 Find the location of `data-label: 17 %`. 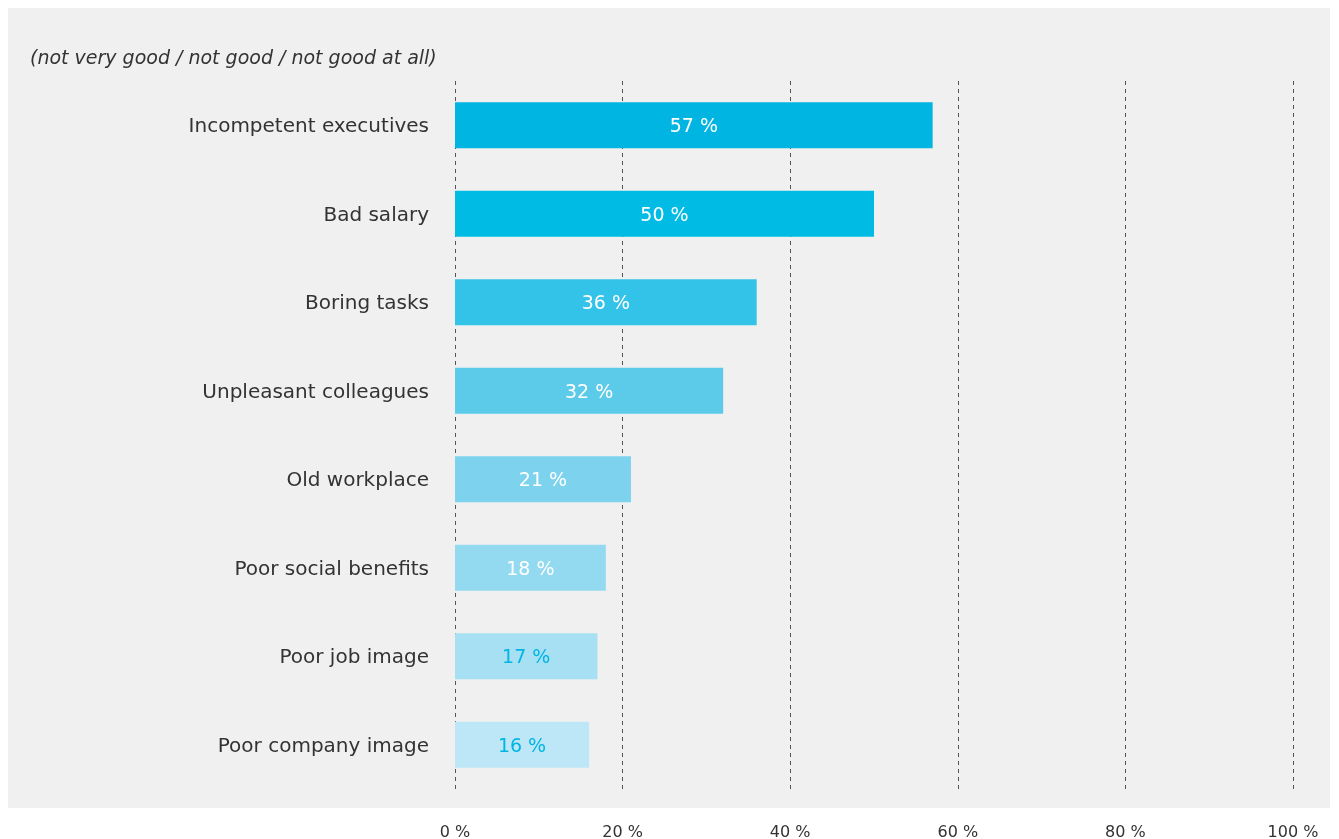

data-label: 17 % is located at coordinates (526, 656).